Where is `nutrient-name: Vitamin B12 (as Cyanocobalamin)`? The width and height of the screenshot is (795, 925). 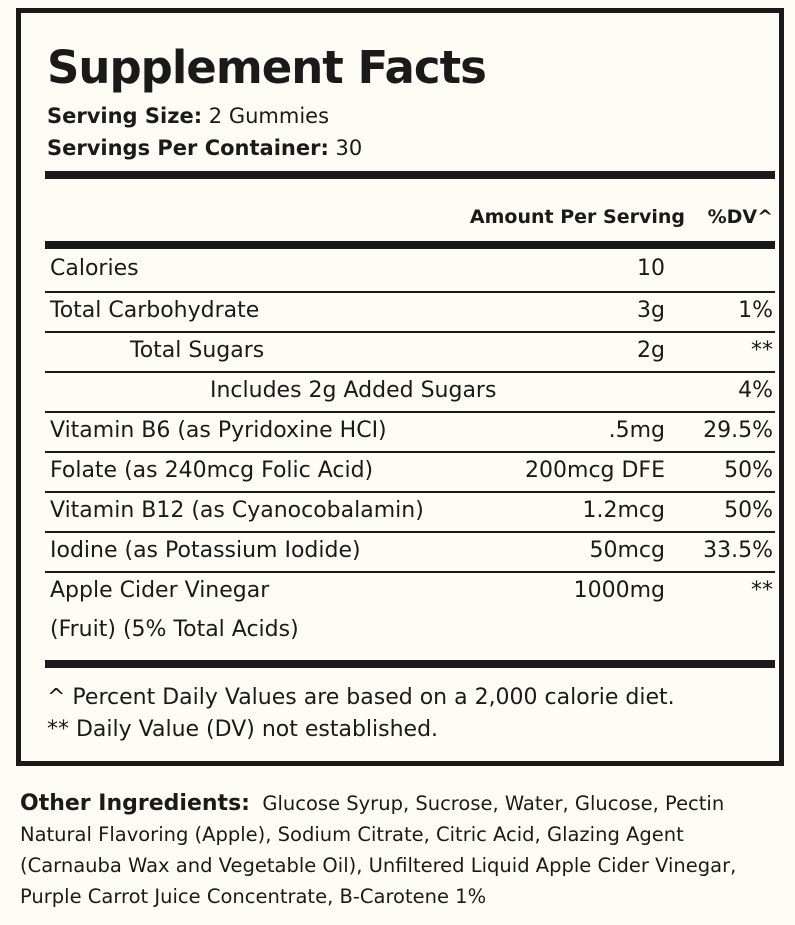 nutrient-name: Vitamin B12 (as Cyanocobalamin) is located at coordinates (237, 510).